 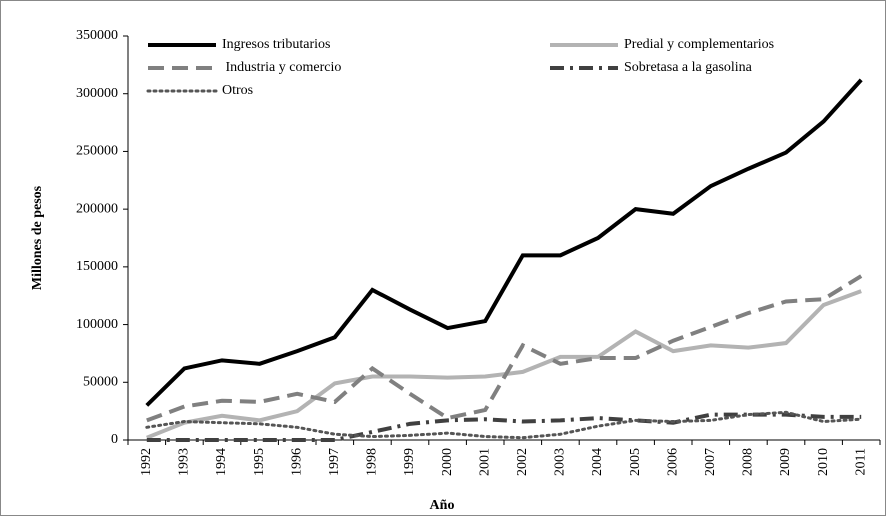 I want to click on x-tick-label: 1997, so click(x=334, y=462).